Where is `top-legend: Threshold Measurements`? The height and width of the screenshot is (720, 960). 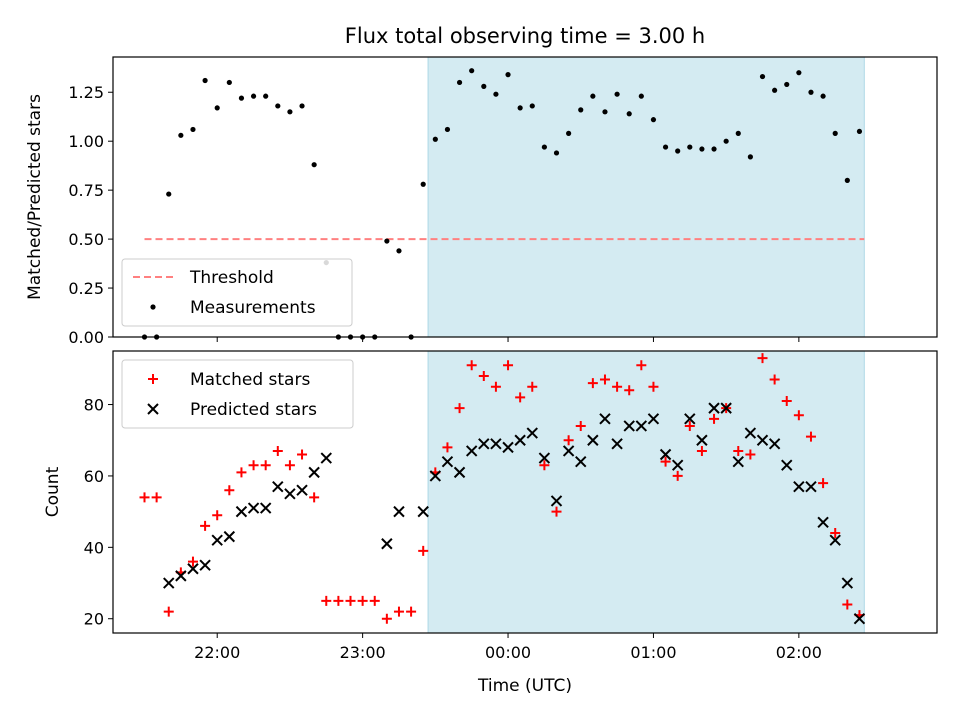 top-legend: Threshold Measurements is located at coordinates (237, 292).